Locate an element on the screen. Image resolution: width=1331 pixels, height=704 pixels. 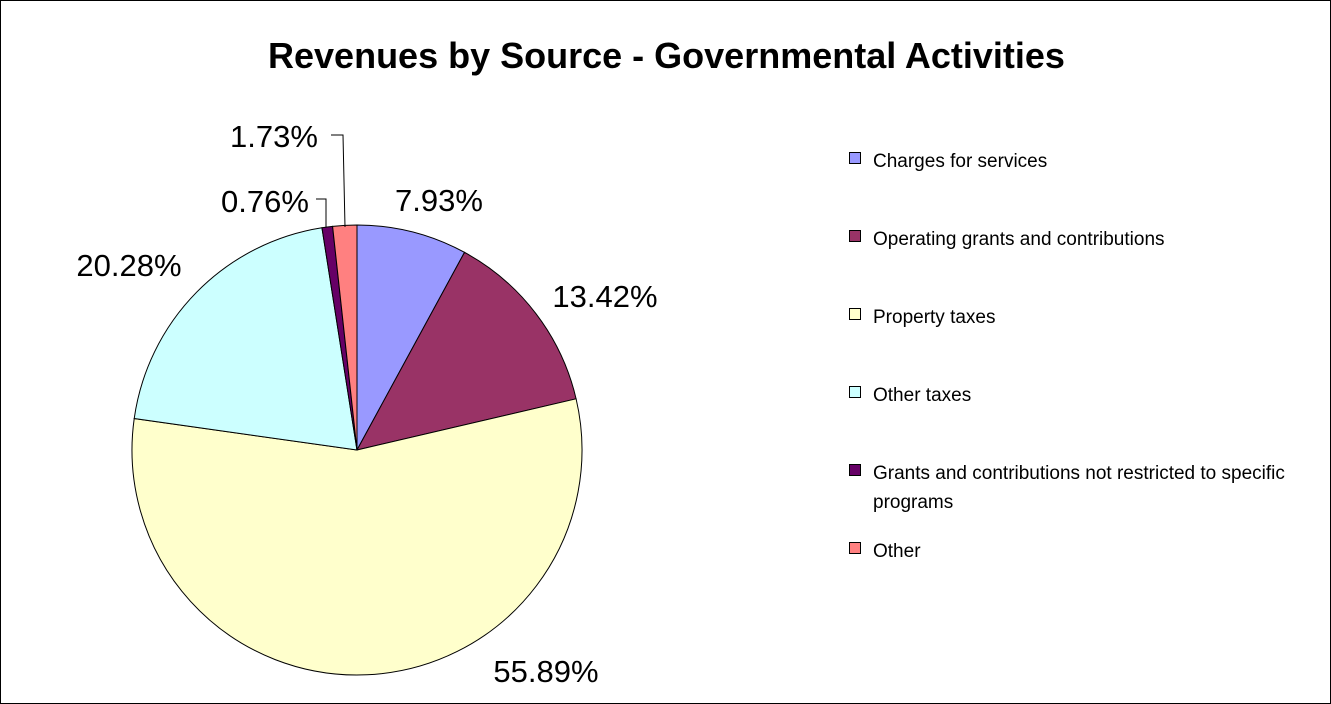
legend-label: Other is located at coordinates (897, 551).